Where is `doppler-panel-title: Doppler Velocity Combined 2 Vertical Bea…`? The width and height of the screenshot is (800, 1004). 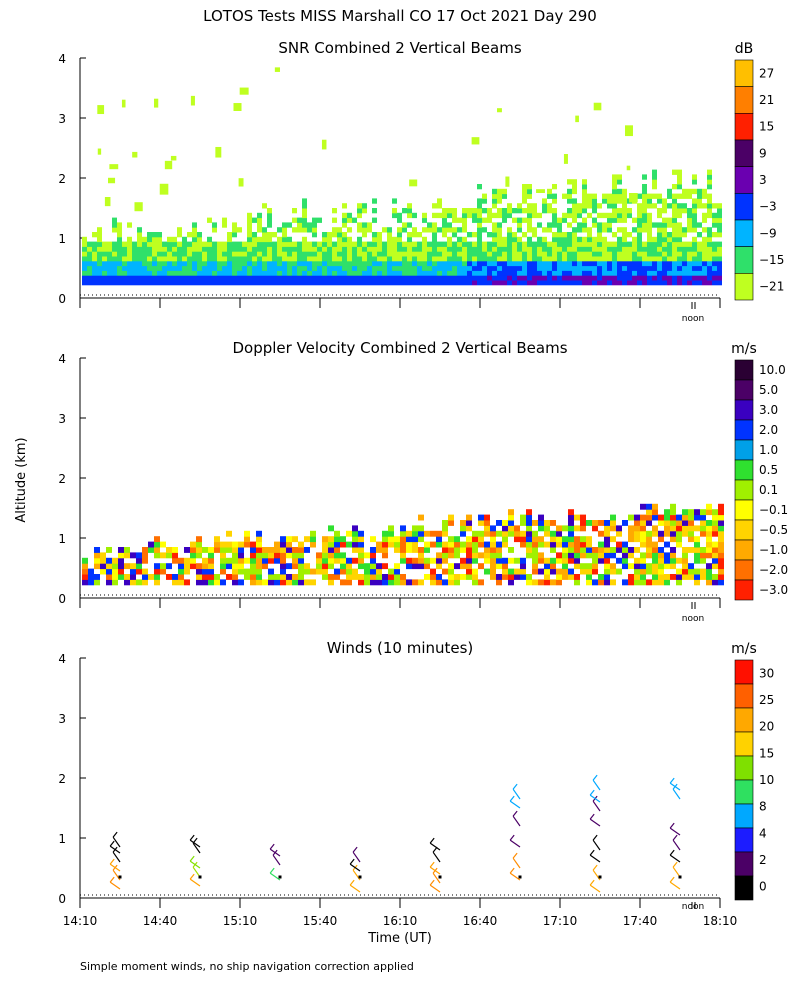
doppler-panel-title: Doppler Velocity Combined 2 Vertical Bea… is located at coordinates (399, 348).